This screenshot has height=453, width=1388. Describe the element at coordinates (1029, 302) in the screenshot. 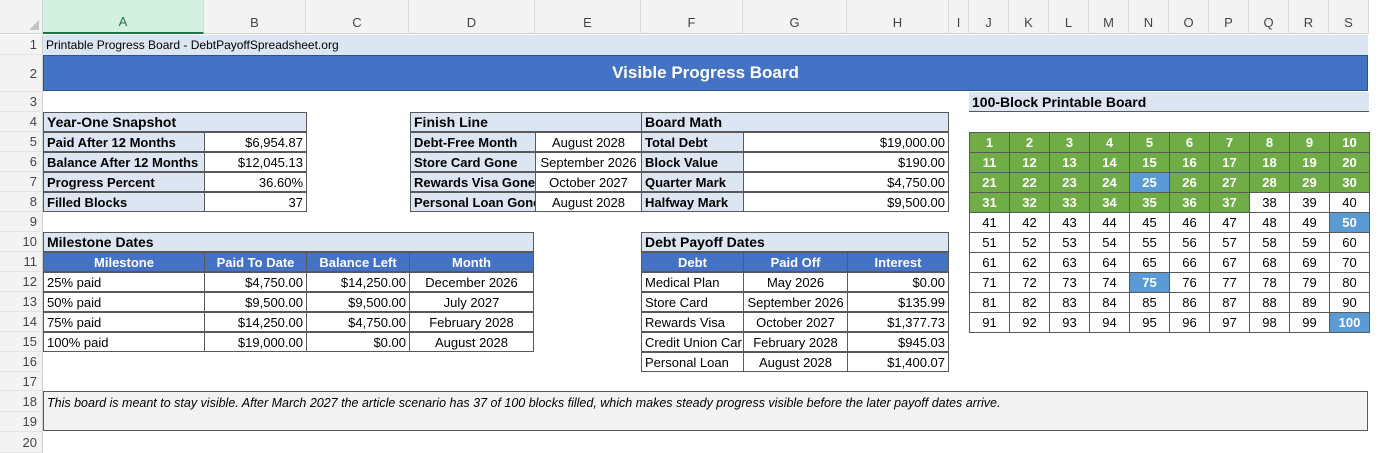

I see `board-block-82: 82` at that location.